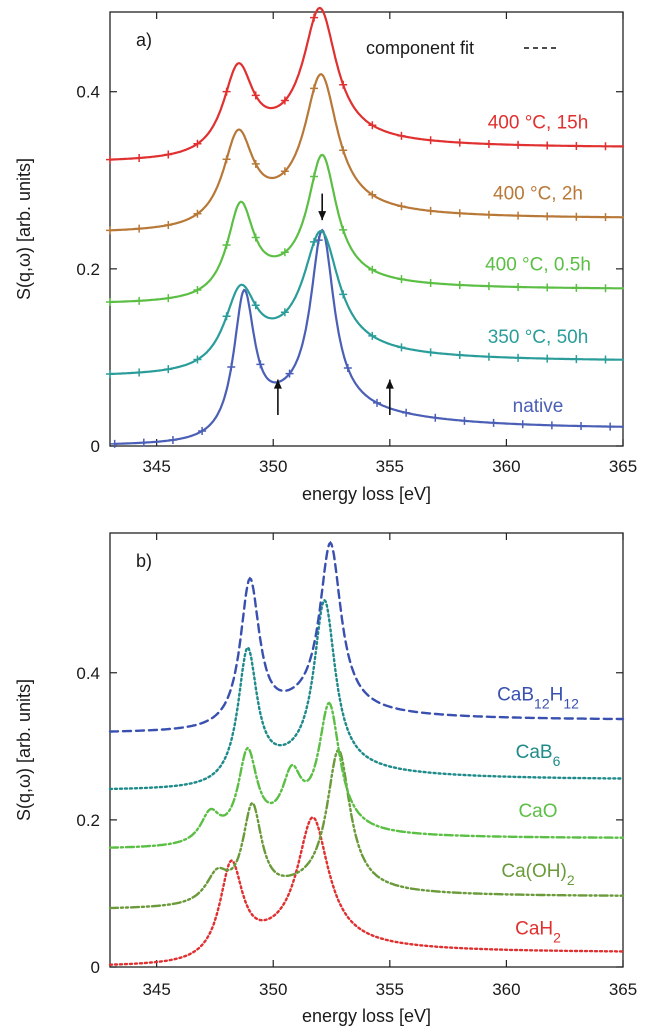 The image size is (645, 1031). What do you see at coordinates (537, 811) in the screenshot?
I see `series-label: CaO` at bounding box center [537, 811].